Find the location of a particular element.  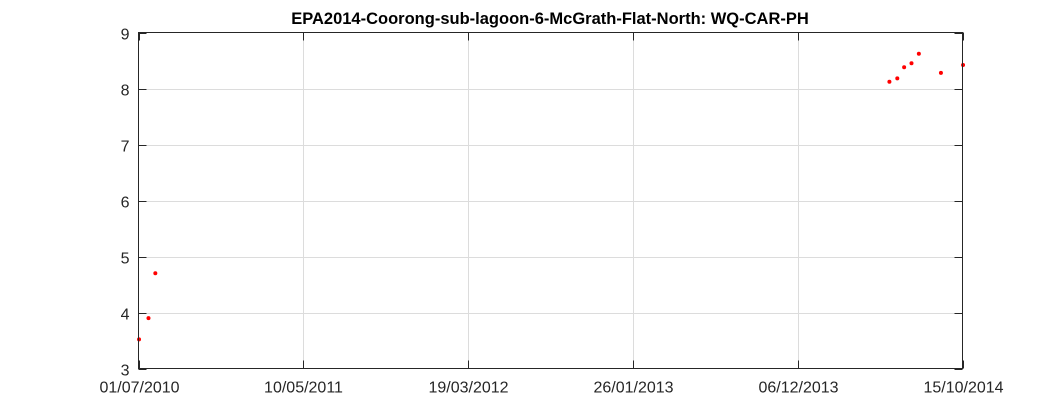

x-tick-label: 10/05/2011 is located at coordinates (303, 388).